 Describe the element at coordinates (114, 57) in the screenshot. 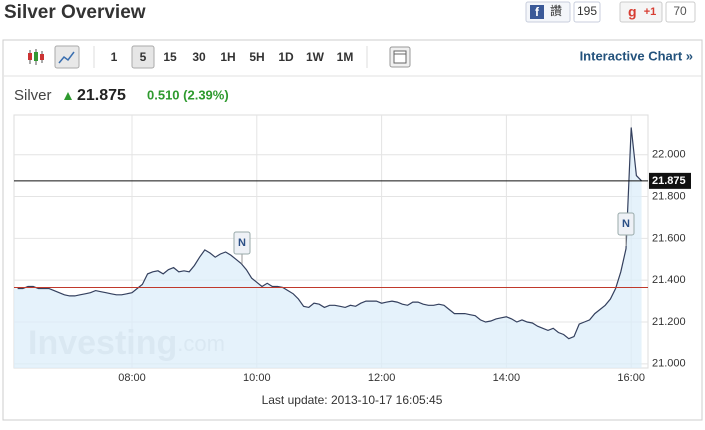

I see `interval-button: 1` at that location.